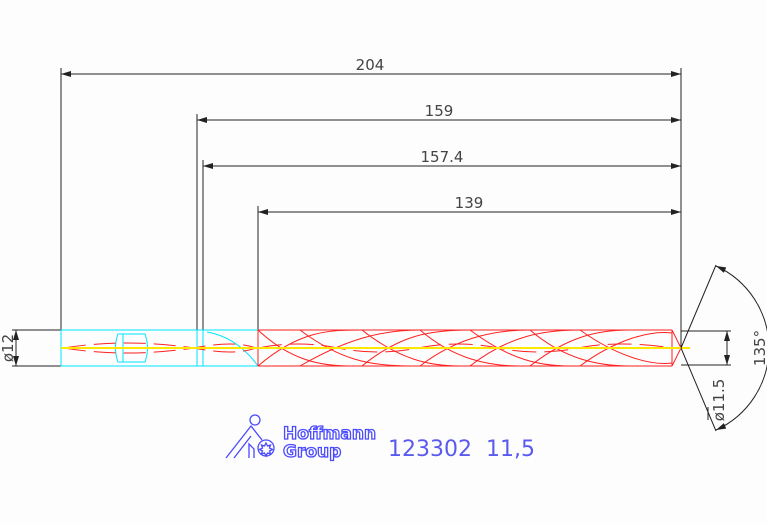 Image resolution: width=767 pixels, height=523 pixels. What do you see at coordinates (30, 348) in the screenshot?
I see `dimension-shank-diameter: ø12` at bounding box center [30, 348].